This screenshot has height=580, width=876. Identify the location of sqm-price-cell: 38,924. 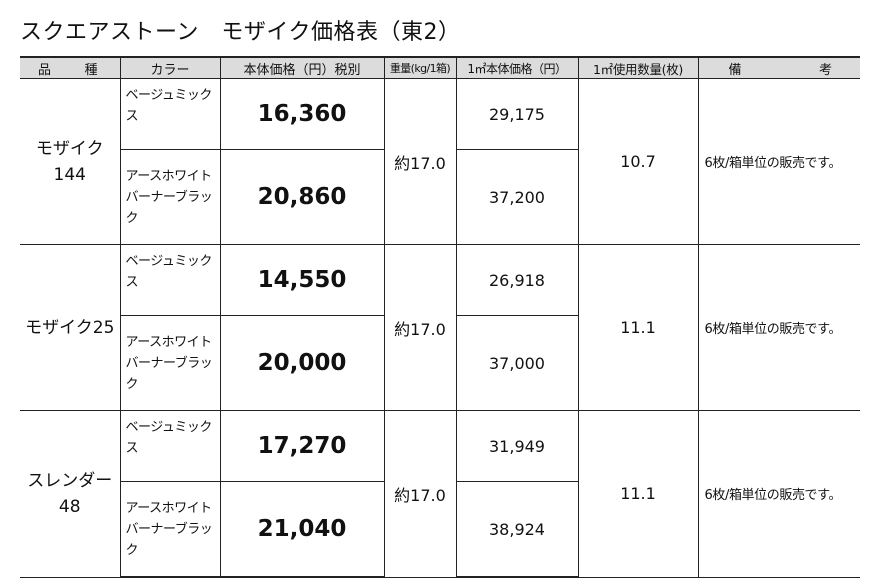
(516, 529).